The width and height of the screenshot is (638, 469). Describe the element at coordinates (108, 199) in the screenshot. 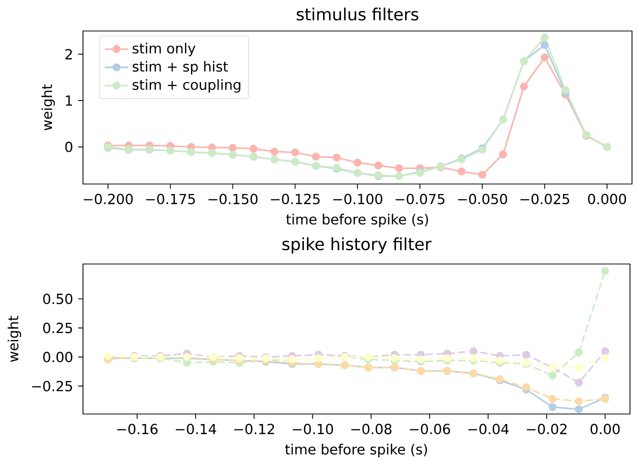

I see `x-tick-label: −0.200` at that location.